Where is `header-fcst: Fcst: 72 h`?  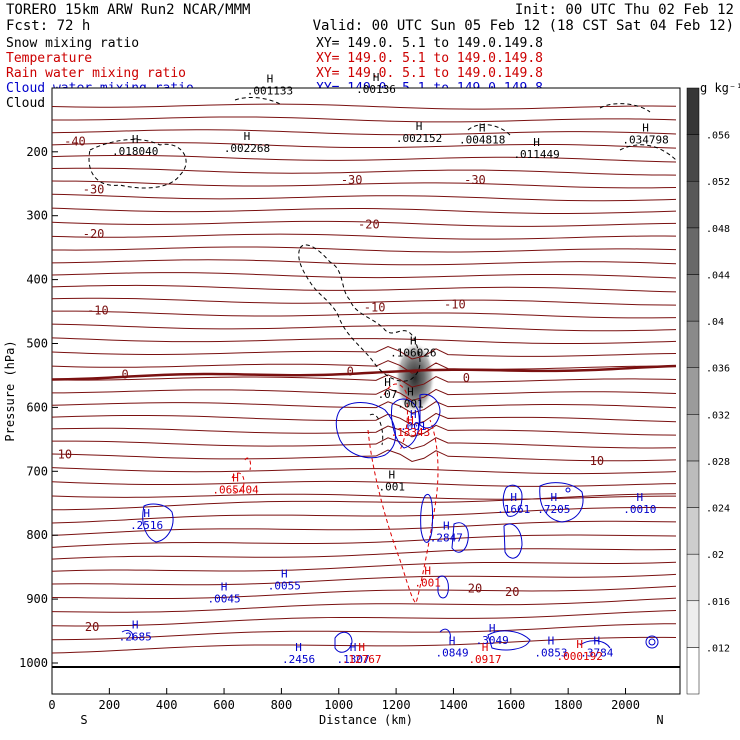
header-fcst: Fcst: 72 h is located at coordinates (48, 26).